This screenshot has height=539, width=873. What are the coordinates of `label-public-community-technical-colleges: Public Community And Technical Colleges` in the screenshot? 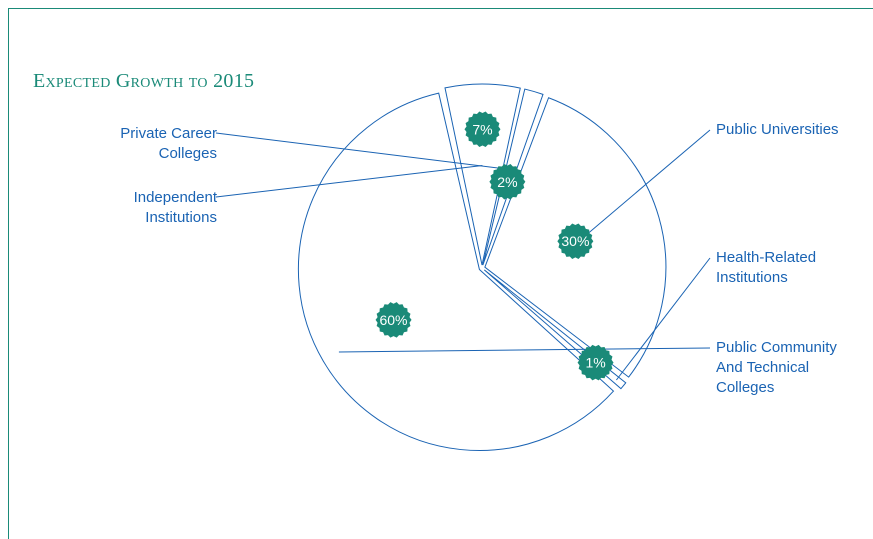 It's located at (791, 368).